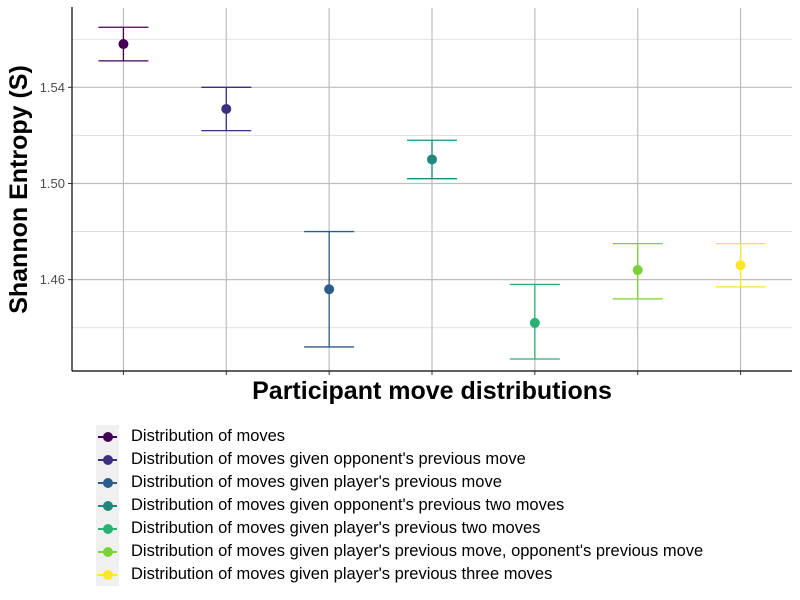  I want to click on y-axis-title: Shannon Entropy (S), so click(19, 189).